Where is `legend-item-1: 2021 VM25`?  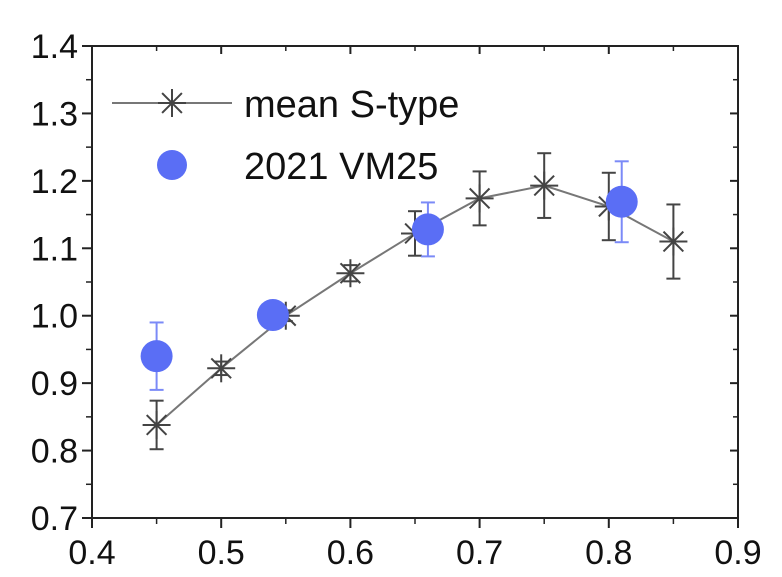 legend-item-1: 2021 VM25 is located at coordinates (297, 167).